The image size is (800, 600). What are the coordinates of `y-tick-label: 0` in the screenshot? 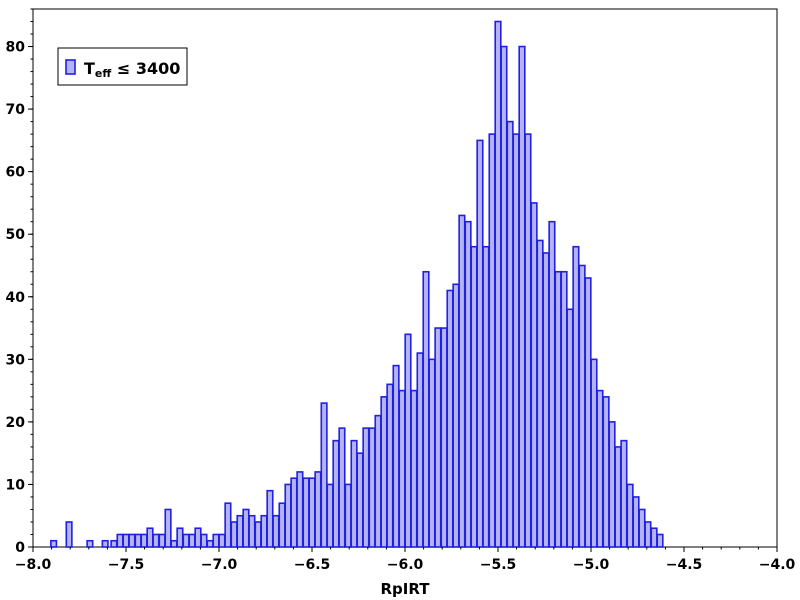 It's located at (20, 548).